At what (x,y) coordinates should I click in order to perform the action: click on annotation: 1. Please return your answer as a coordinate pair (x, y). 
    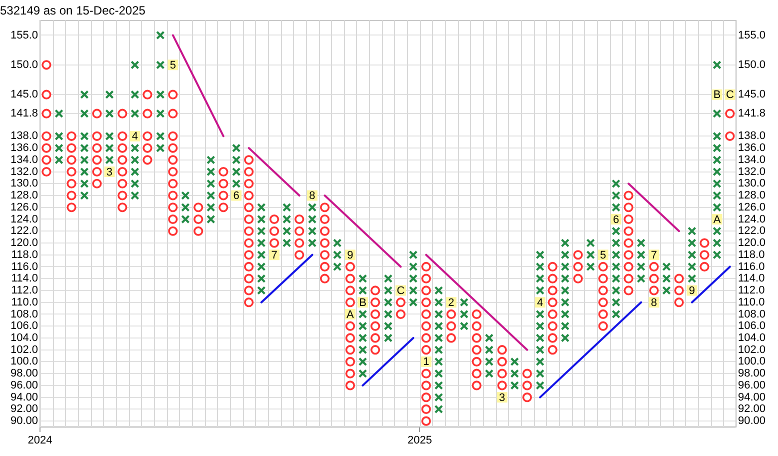
    Looking at the image, I should click on (426, 362).